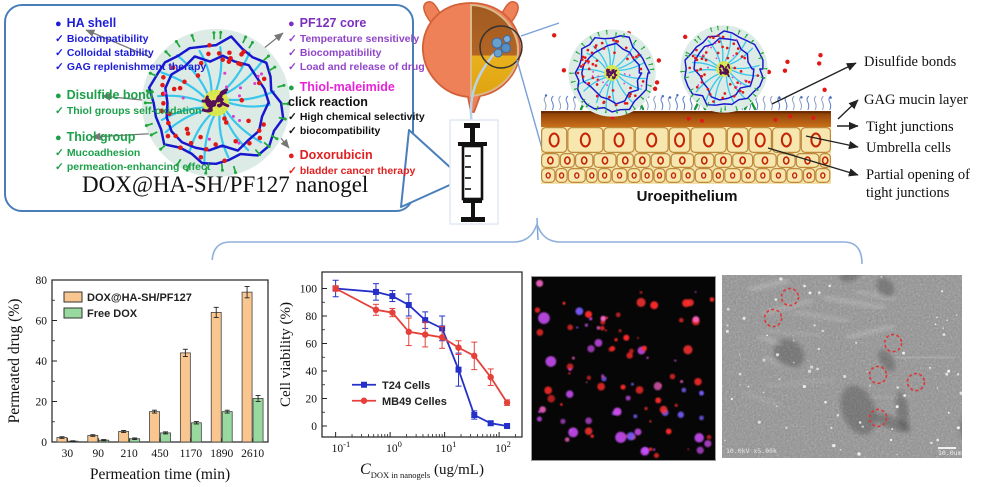 The height and width of the screenshot is (487, 997). What do you see at coordinates (612, 73) in the screenshot?
I see `nanogel-on-mucosa-left` at bounding box center [612, 73].